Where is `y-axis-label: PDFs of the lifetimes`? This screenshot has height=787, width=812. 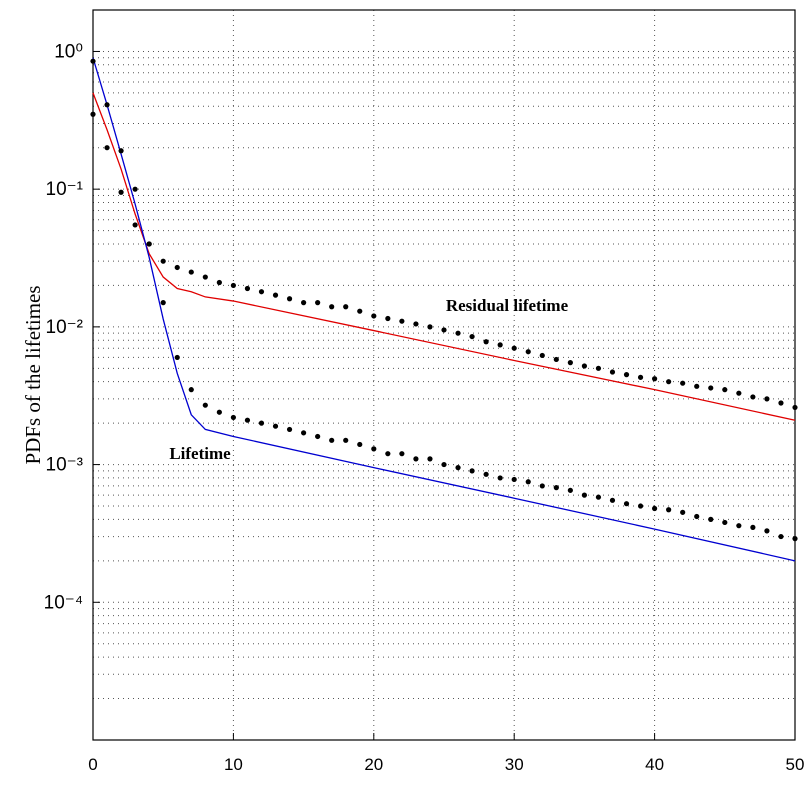 y-axis-label: PDFs of the lifetimes is located at coordinates (33, 374).